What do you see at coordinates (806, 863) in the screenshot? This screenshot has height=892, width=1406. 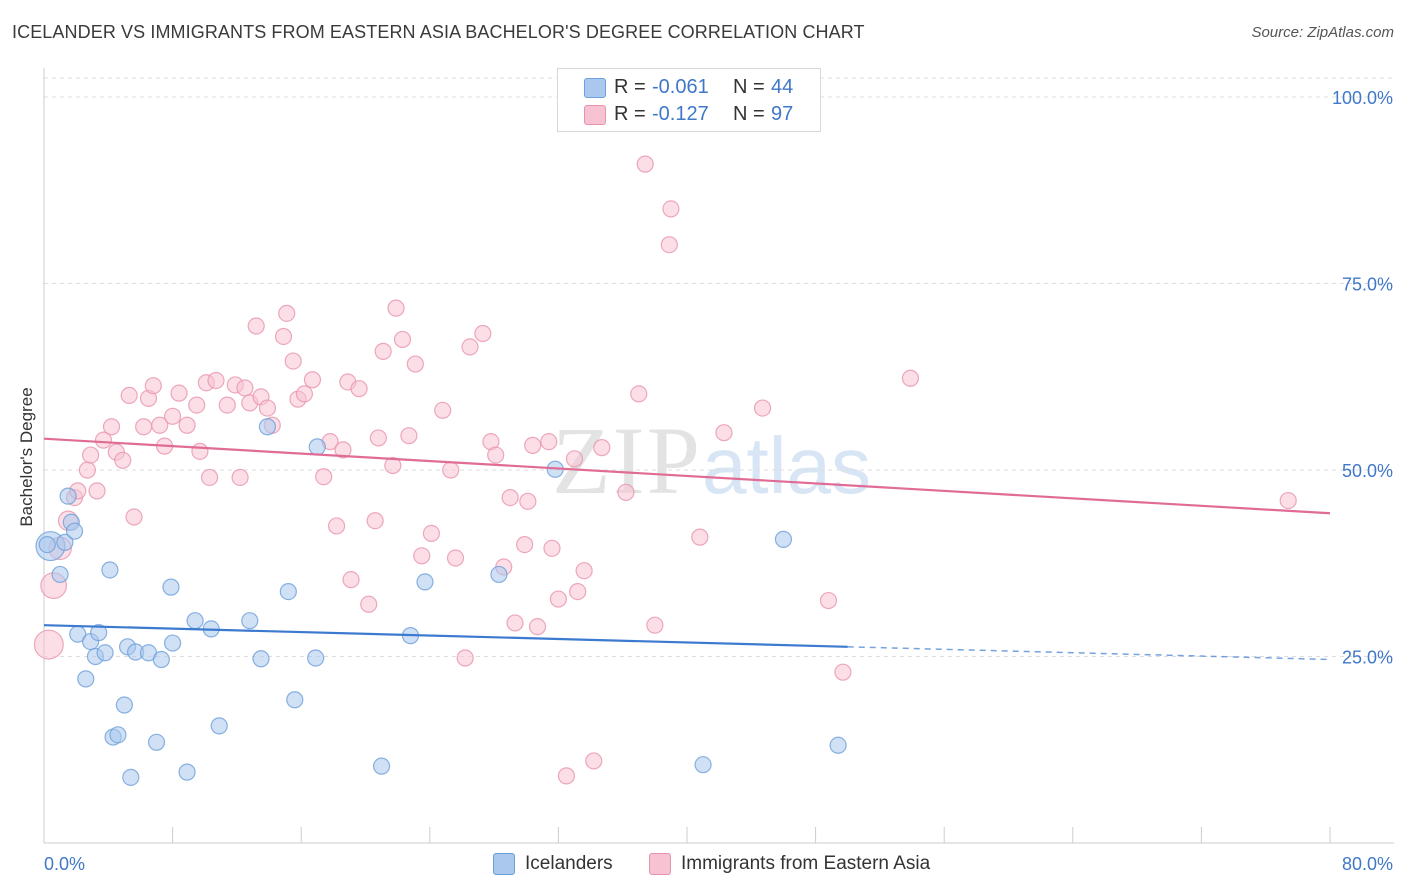 I see `legend-label-eastern-asia: Immigrants from Eastern Asia` at bounding box center [806, 863].